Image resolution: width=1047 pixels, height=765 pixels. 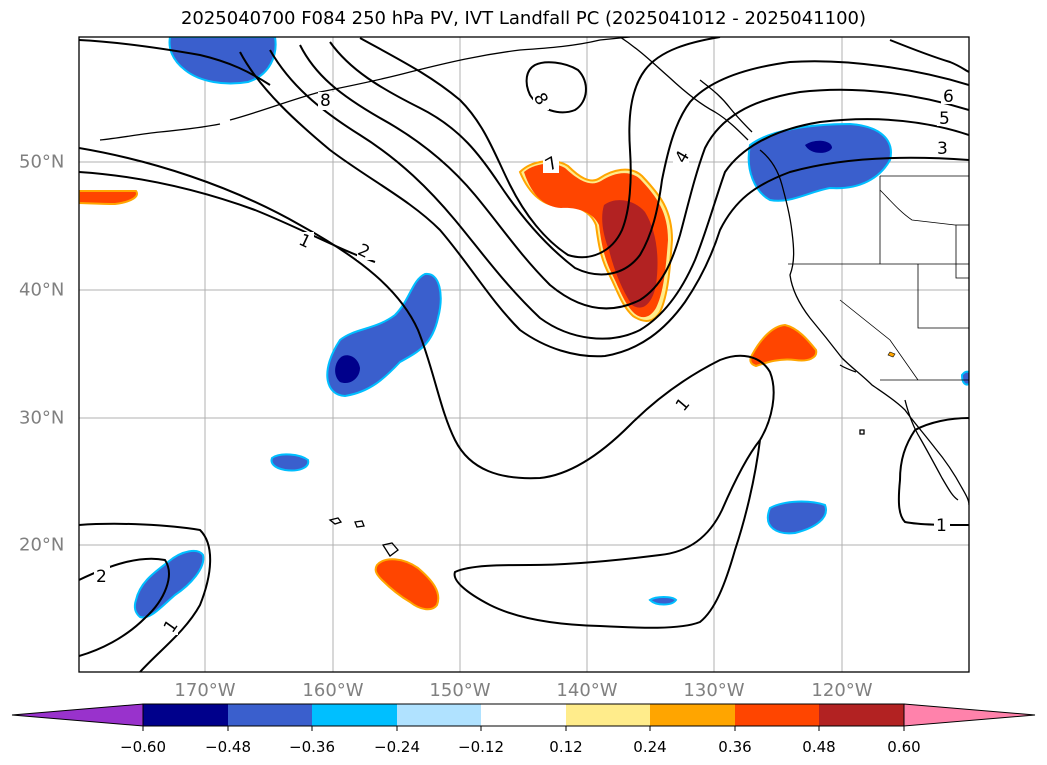 What do you see at coordinates (108, 198) in the screenshot?
I see `anomaly-blob-west-edge` at bounding box center [108, 198].